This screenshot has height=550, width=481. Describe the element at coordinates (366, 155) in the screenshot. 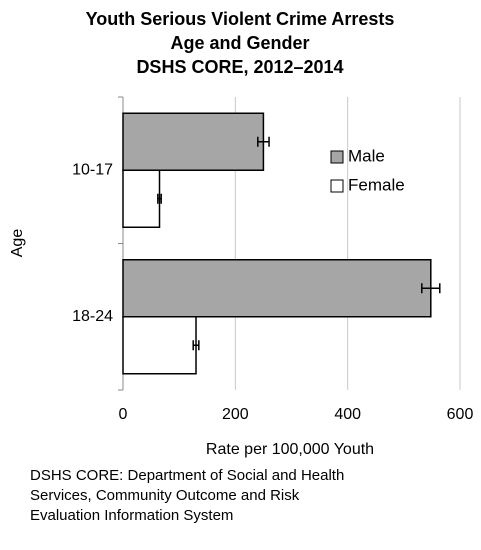

I see `legend-label: Male` at that location.